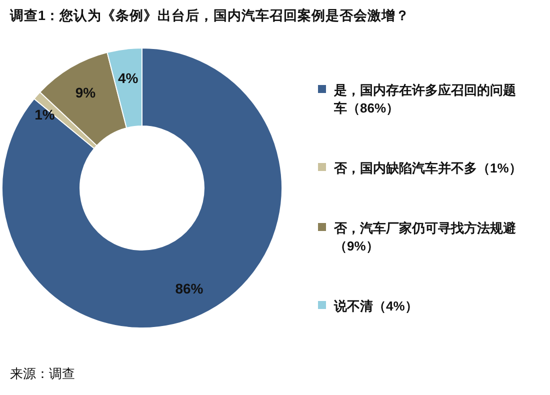  Describe the element at coordinates (189, 288) in the screenshot. I see `data-label: 86%` at that location.